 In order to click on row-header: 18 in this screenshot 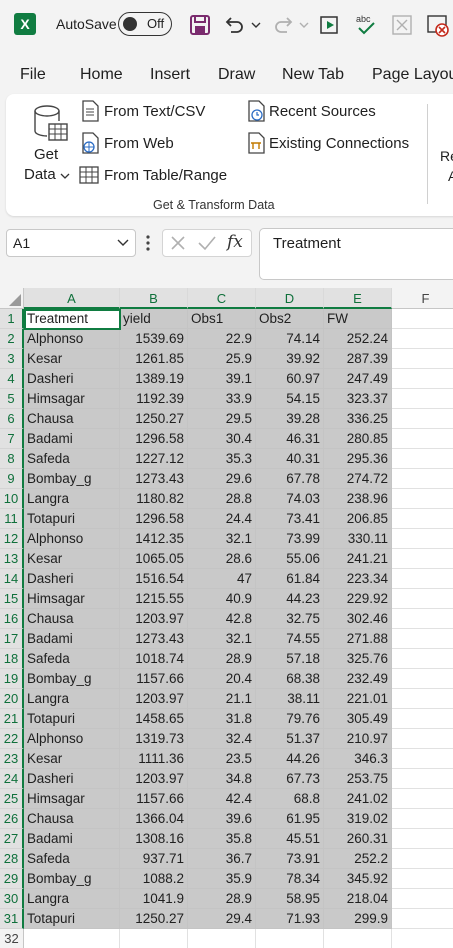, I will do `click(12, 659)`.